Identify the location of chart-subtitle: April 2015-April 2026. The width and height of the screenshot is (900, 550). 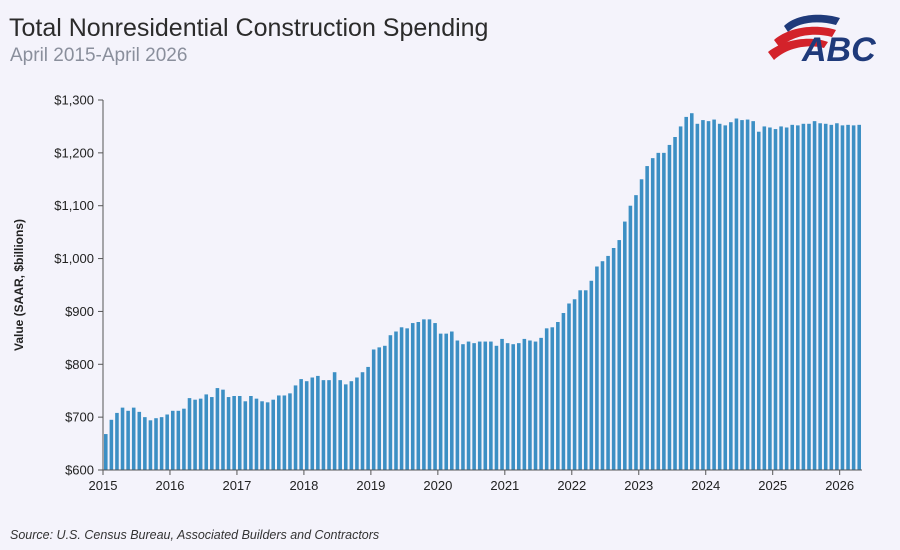
(99, 55).